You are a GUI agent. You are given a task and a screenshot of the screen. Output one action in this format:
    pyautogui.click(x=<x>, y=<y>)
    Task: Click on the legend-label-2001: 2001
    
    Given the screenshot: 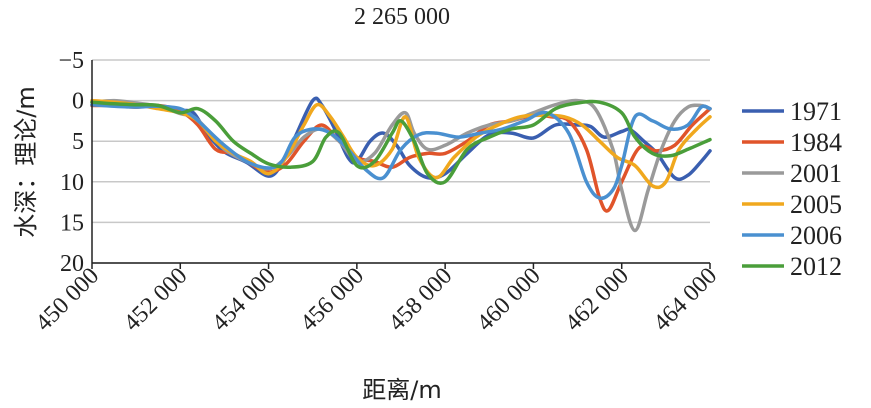 What is the action you would take?
    pyautogui.click(x=816, y=173)
    